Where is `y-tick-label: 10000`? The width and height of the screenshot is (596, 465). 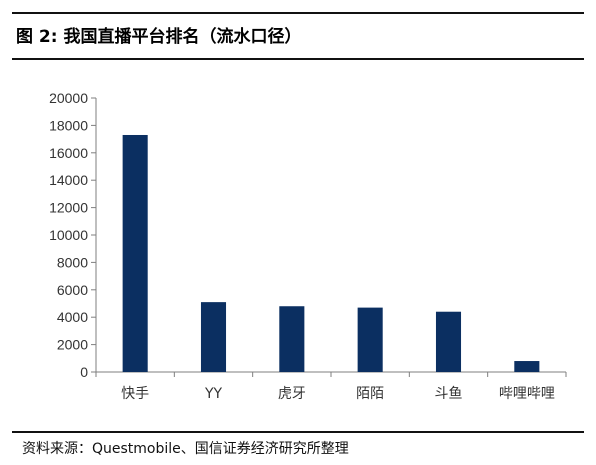
y-tick-label: 10000 is located at coordinates (68, 235).